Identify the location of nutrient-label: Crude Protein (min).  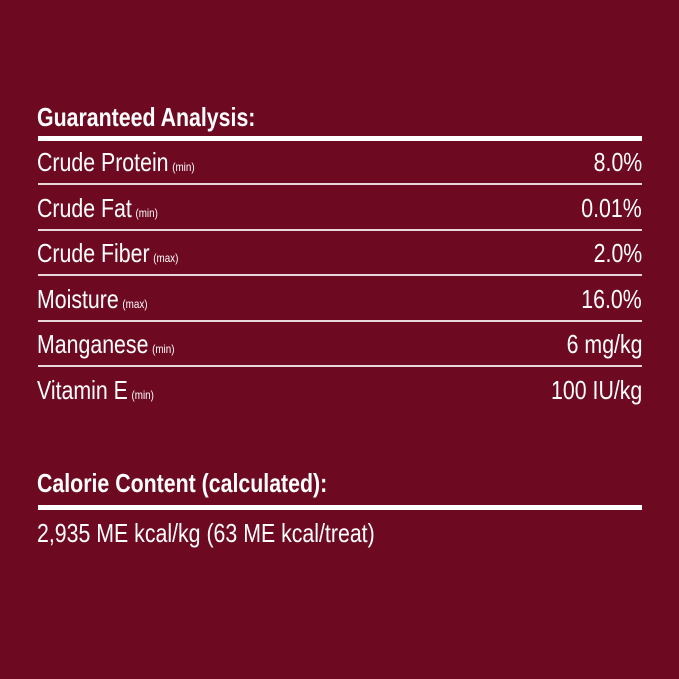
(116, 162).